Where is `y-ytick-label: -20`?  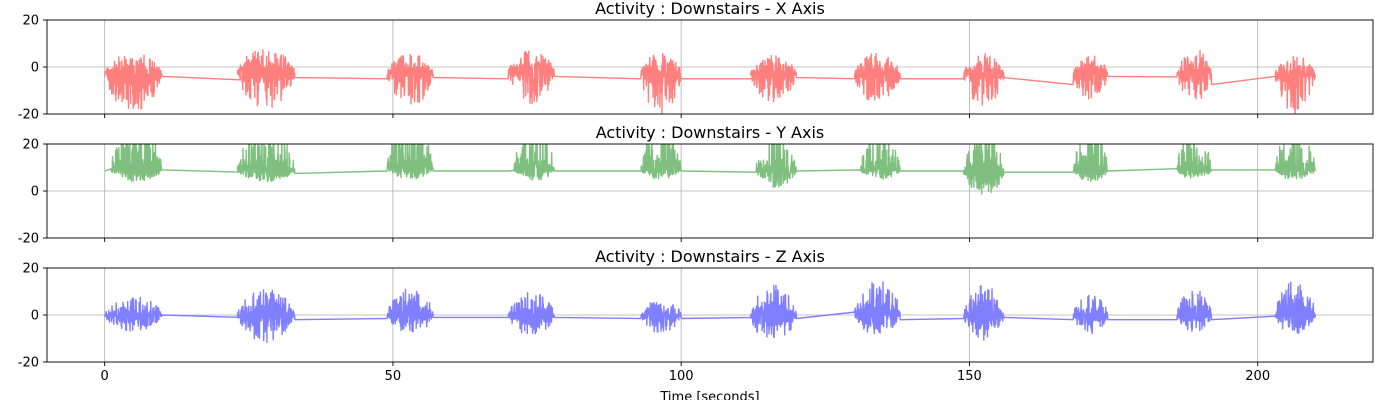 y-ytick-label: -20 is located at coordinates (28, 239).